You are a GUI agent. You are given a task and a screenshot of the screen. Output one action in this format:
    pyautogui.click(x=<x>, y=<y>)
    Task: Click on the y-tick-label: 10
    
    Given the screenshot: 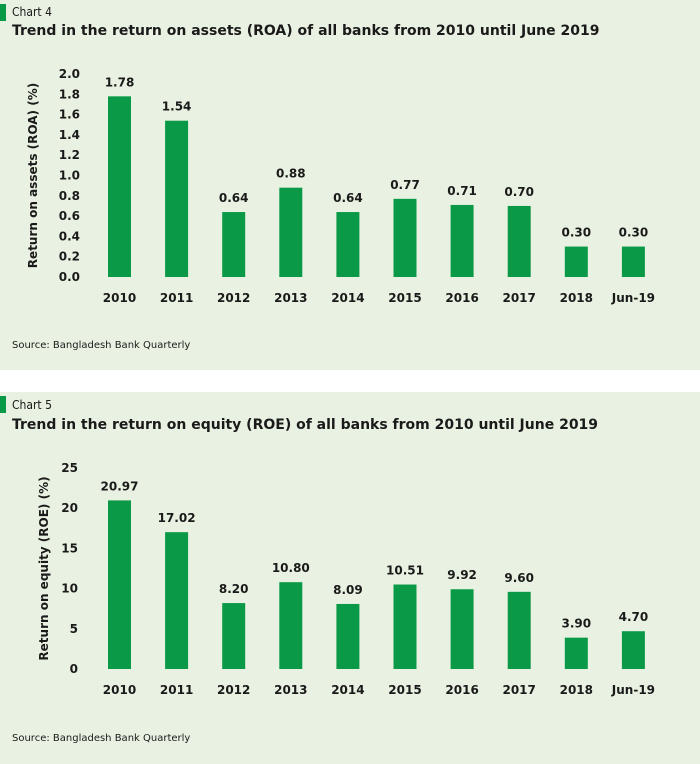 What is the action you would take?
    pyautogui.click(x=69, y=589)
    